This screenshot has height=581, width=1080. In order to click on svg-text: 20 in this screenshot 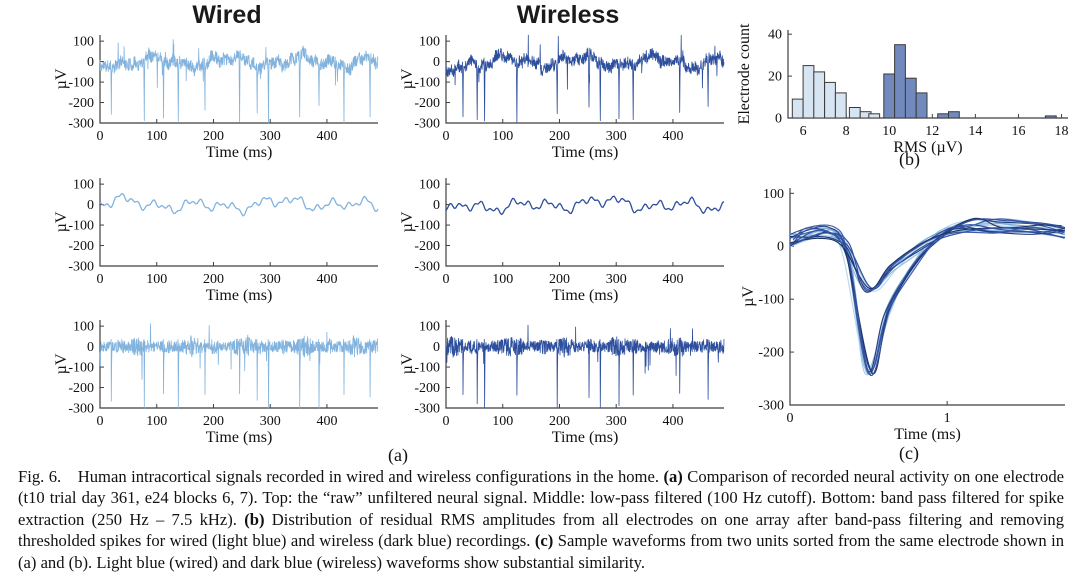, I will do `click(775, 77)`.